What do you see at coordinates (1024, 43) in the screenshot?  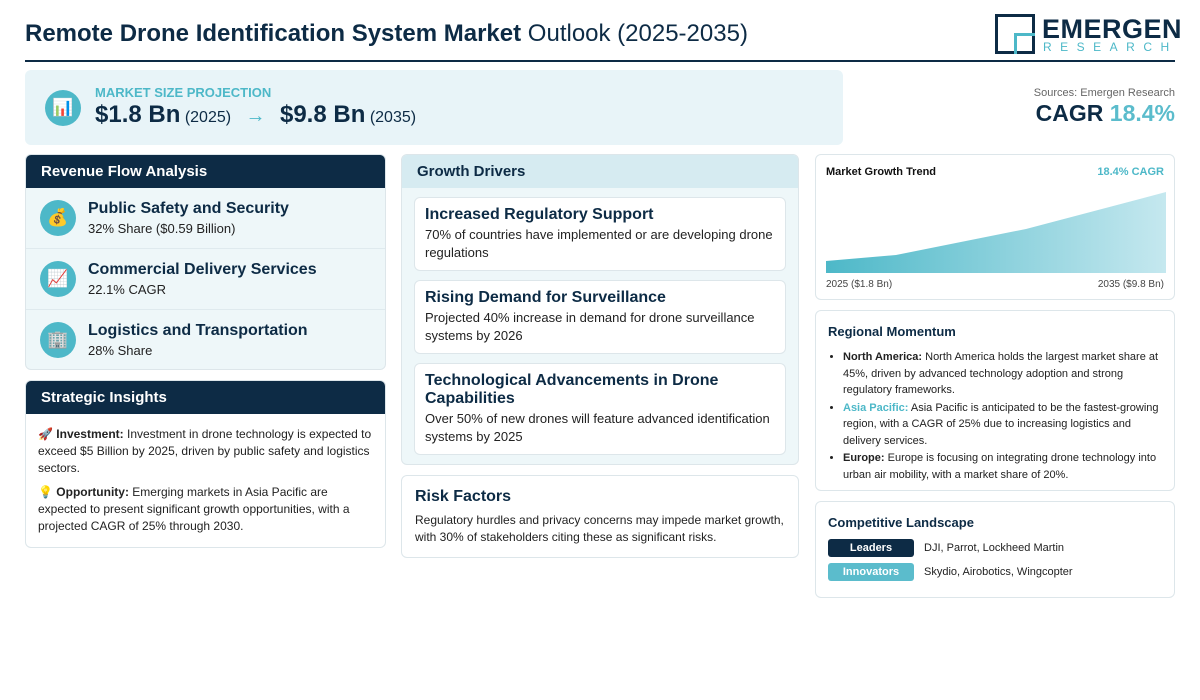 I see `logo-accent` at bounding box center [1024, 43].